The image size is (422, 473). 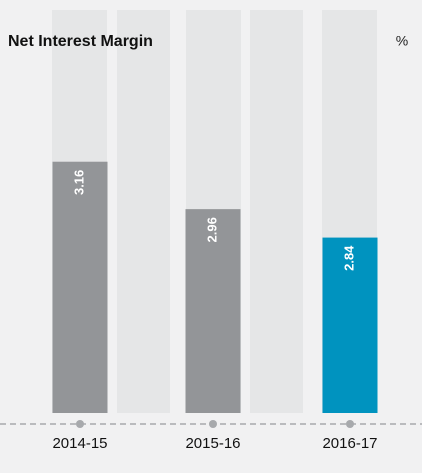 I want to click on x-tick-label: 2015-16, so click(x=212, y=443).